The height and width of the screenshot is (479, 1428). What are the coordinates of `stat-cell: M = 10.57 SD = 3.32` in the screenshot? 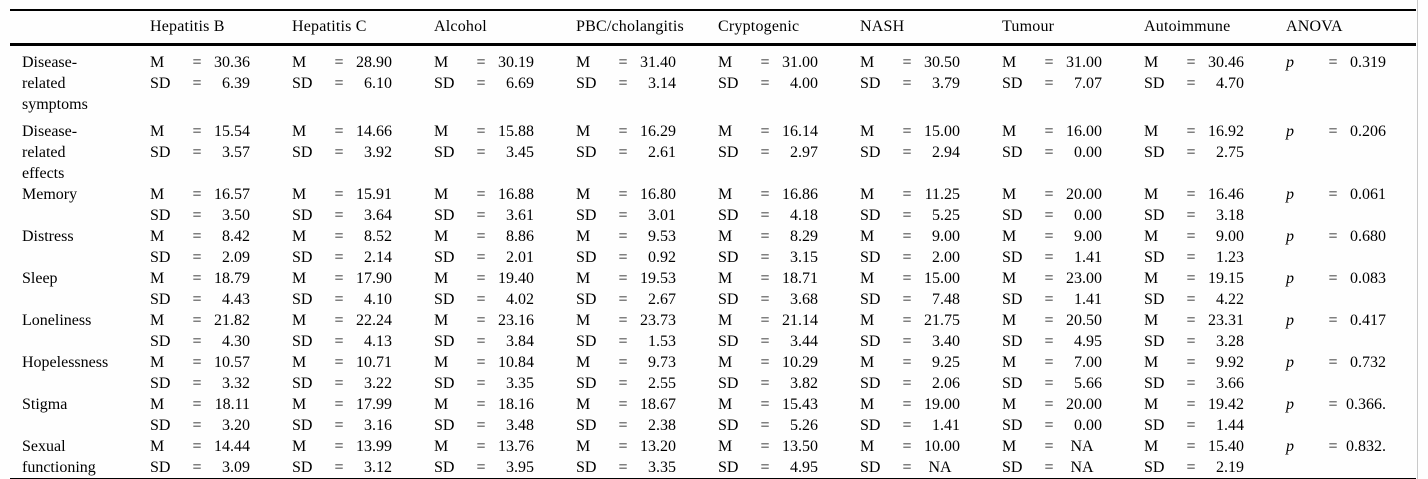 It's located at (221, 373).